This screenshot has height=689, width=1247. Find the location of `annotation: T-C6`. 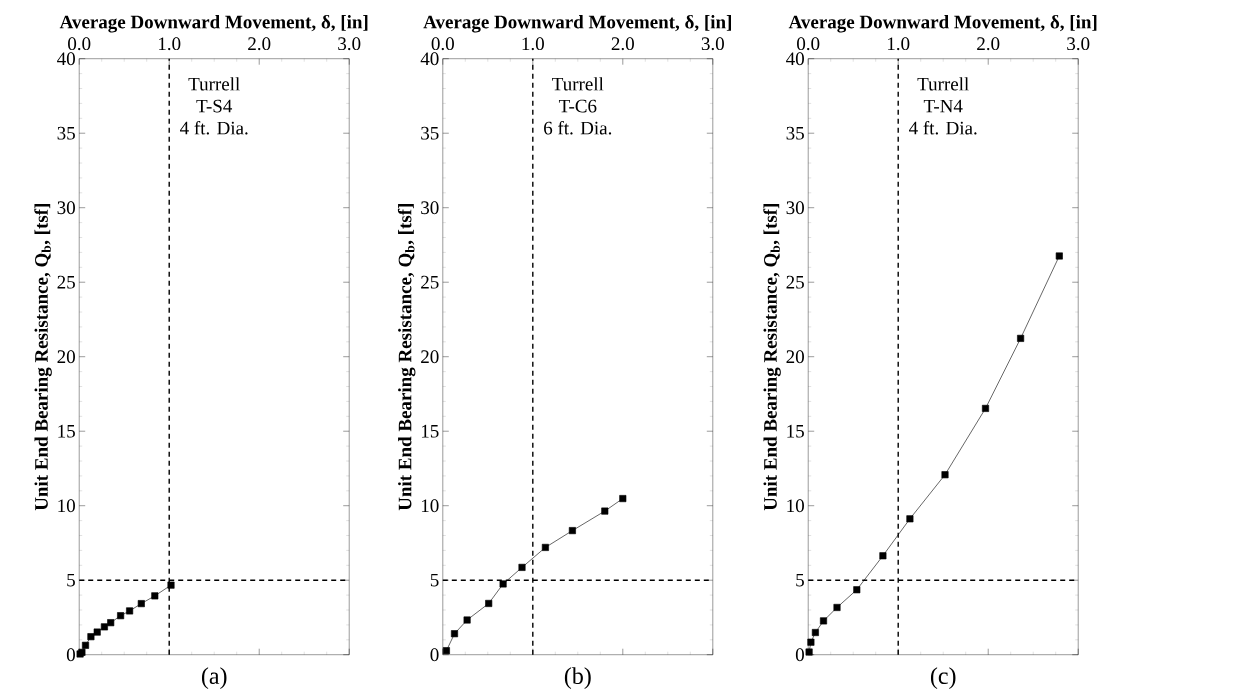

annotation: T-C6 is located at coordinates (577, 106).